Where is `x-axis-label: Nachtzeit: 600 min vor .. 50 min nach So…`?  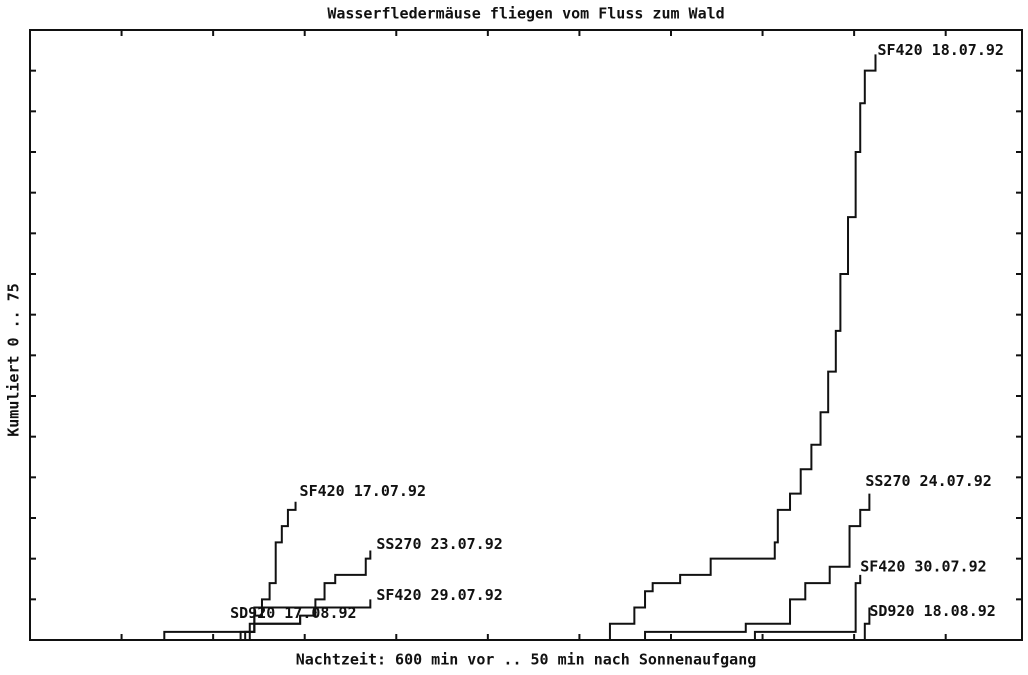 x-axis-label: Nachtzeit: 600 min vor .. 50 min nach So… is located at coordinates (526, 660).